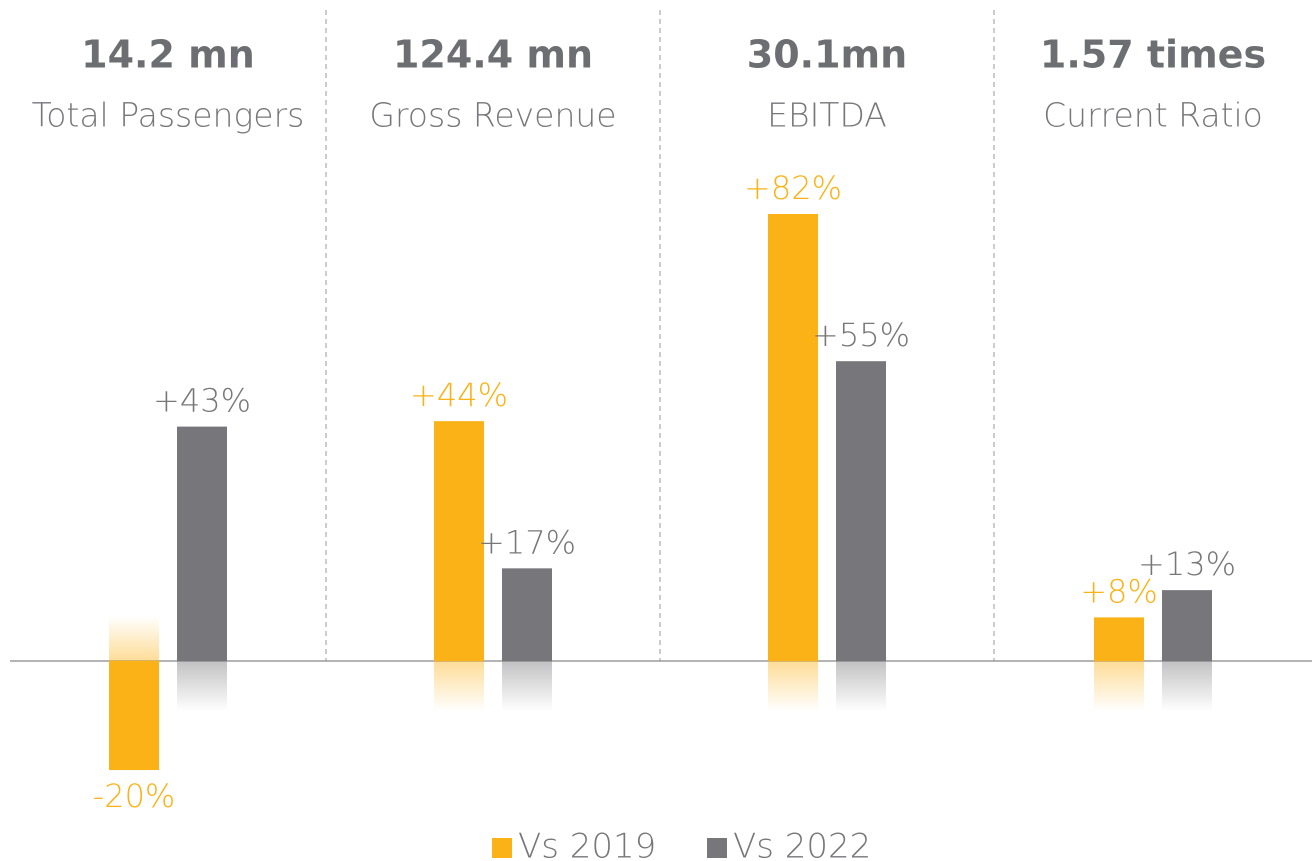 This screenshot has width=1312, height=861. I want to click on data-label: -20%, so click(134, 796).